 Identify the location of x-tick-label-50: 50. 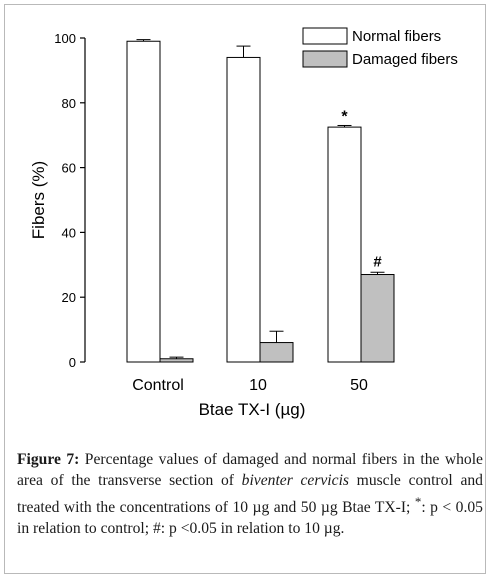
(359, 385).